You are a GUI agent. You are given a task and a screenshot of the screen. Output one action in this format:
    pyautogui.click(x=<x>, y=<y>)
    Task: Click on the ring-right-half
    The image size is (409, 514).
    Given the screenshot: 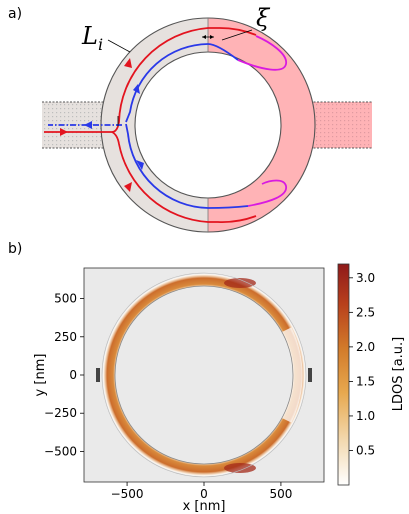 What is the action you would take?
    pyautogui.click(x=261, y=125)
    